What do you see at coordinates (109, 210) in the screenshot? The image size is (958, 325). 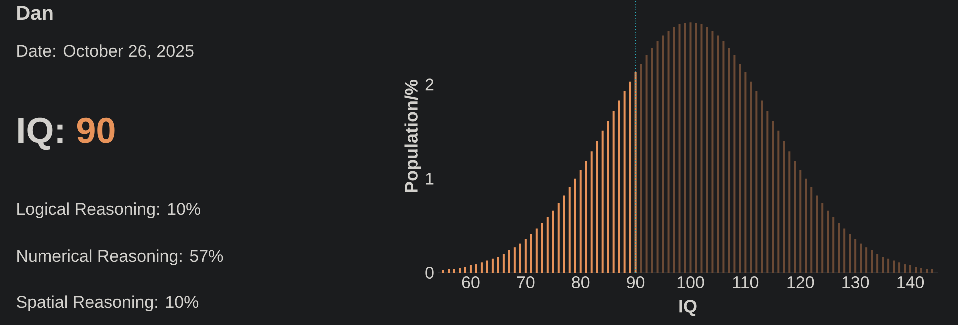 I see `text: Logical Reasoning: 10%` at bounding box center [109, 210].